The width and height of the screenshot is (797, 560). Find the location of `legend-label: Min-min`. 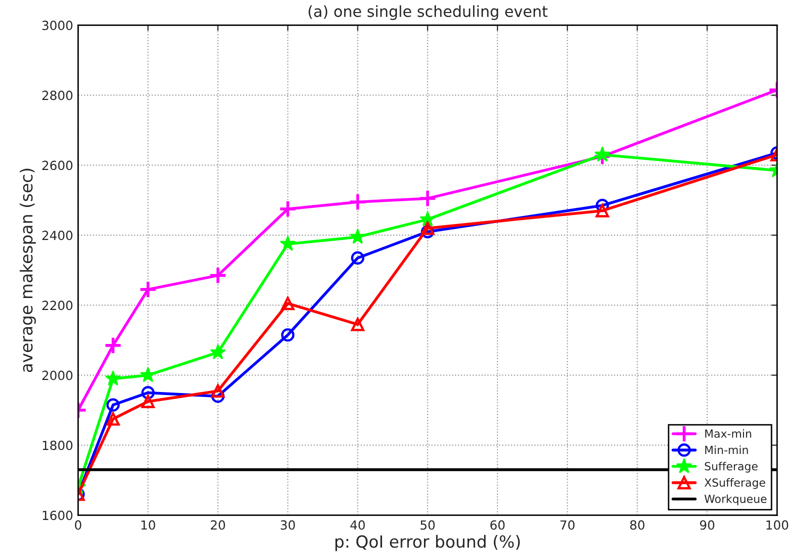

legend-label: Min-min is located at coordinates (726, 450).